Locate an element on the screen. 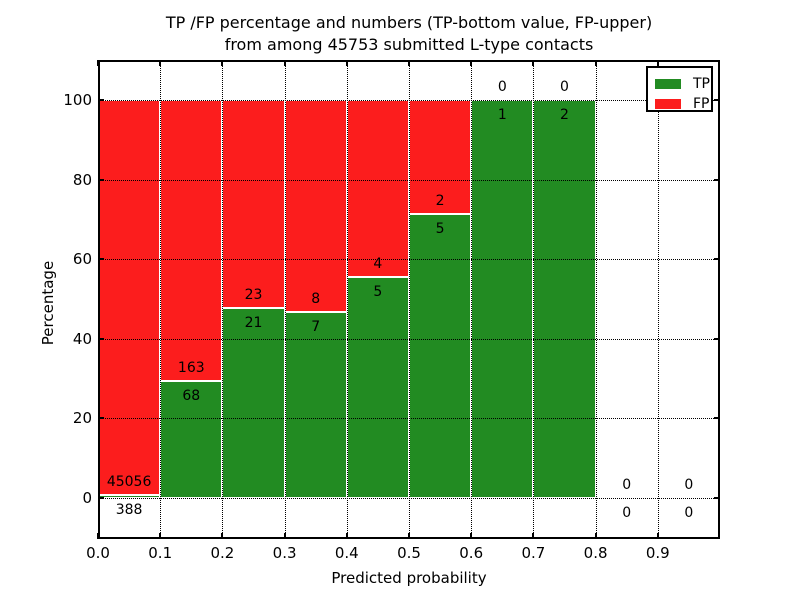  tp-count-label: 7 is located at coordinates (316, 327).